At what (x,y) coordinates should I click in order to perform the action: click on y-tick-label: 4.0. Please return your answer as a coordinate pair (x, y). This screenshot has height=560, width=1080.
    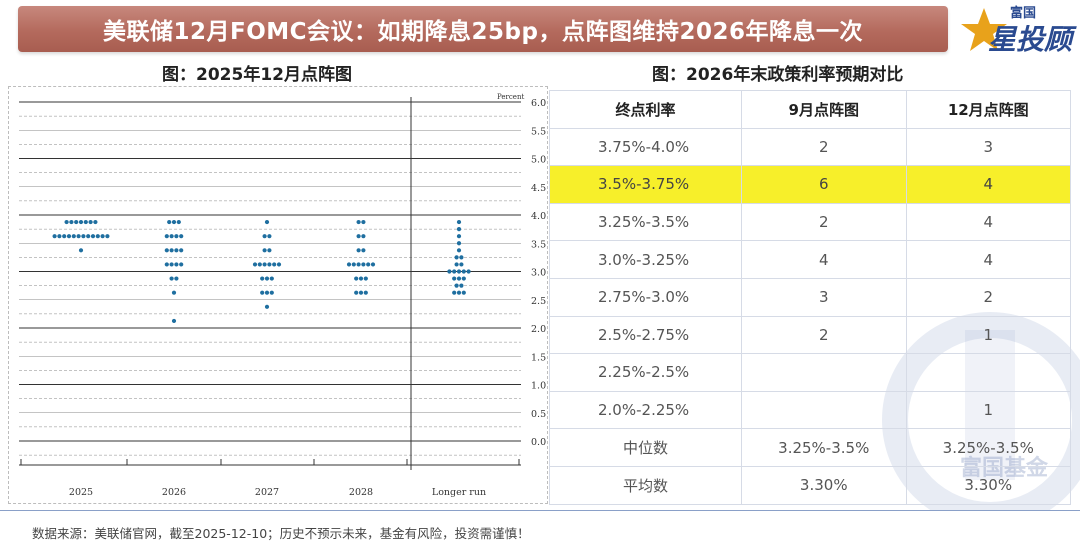
    Looking at the image, I should click on (538, 216).